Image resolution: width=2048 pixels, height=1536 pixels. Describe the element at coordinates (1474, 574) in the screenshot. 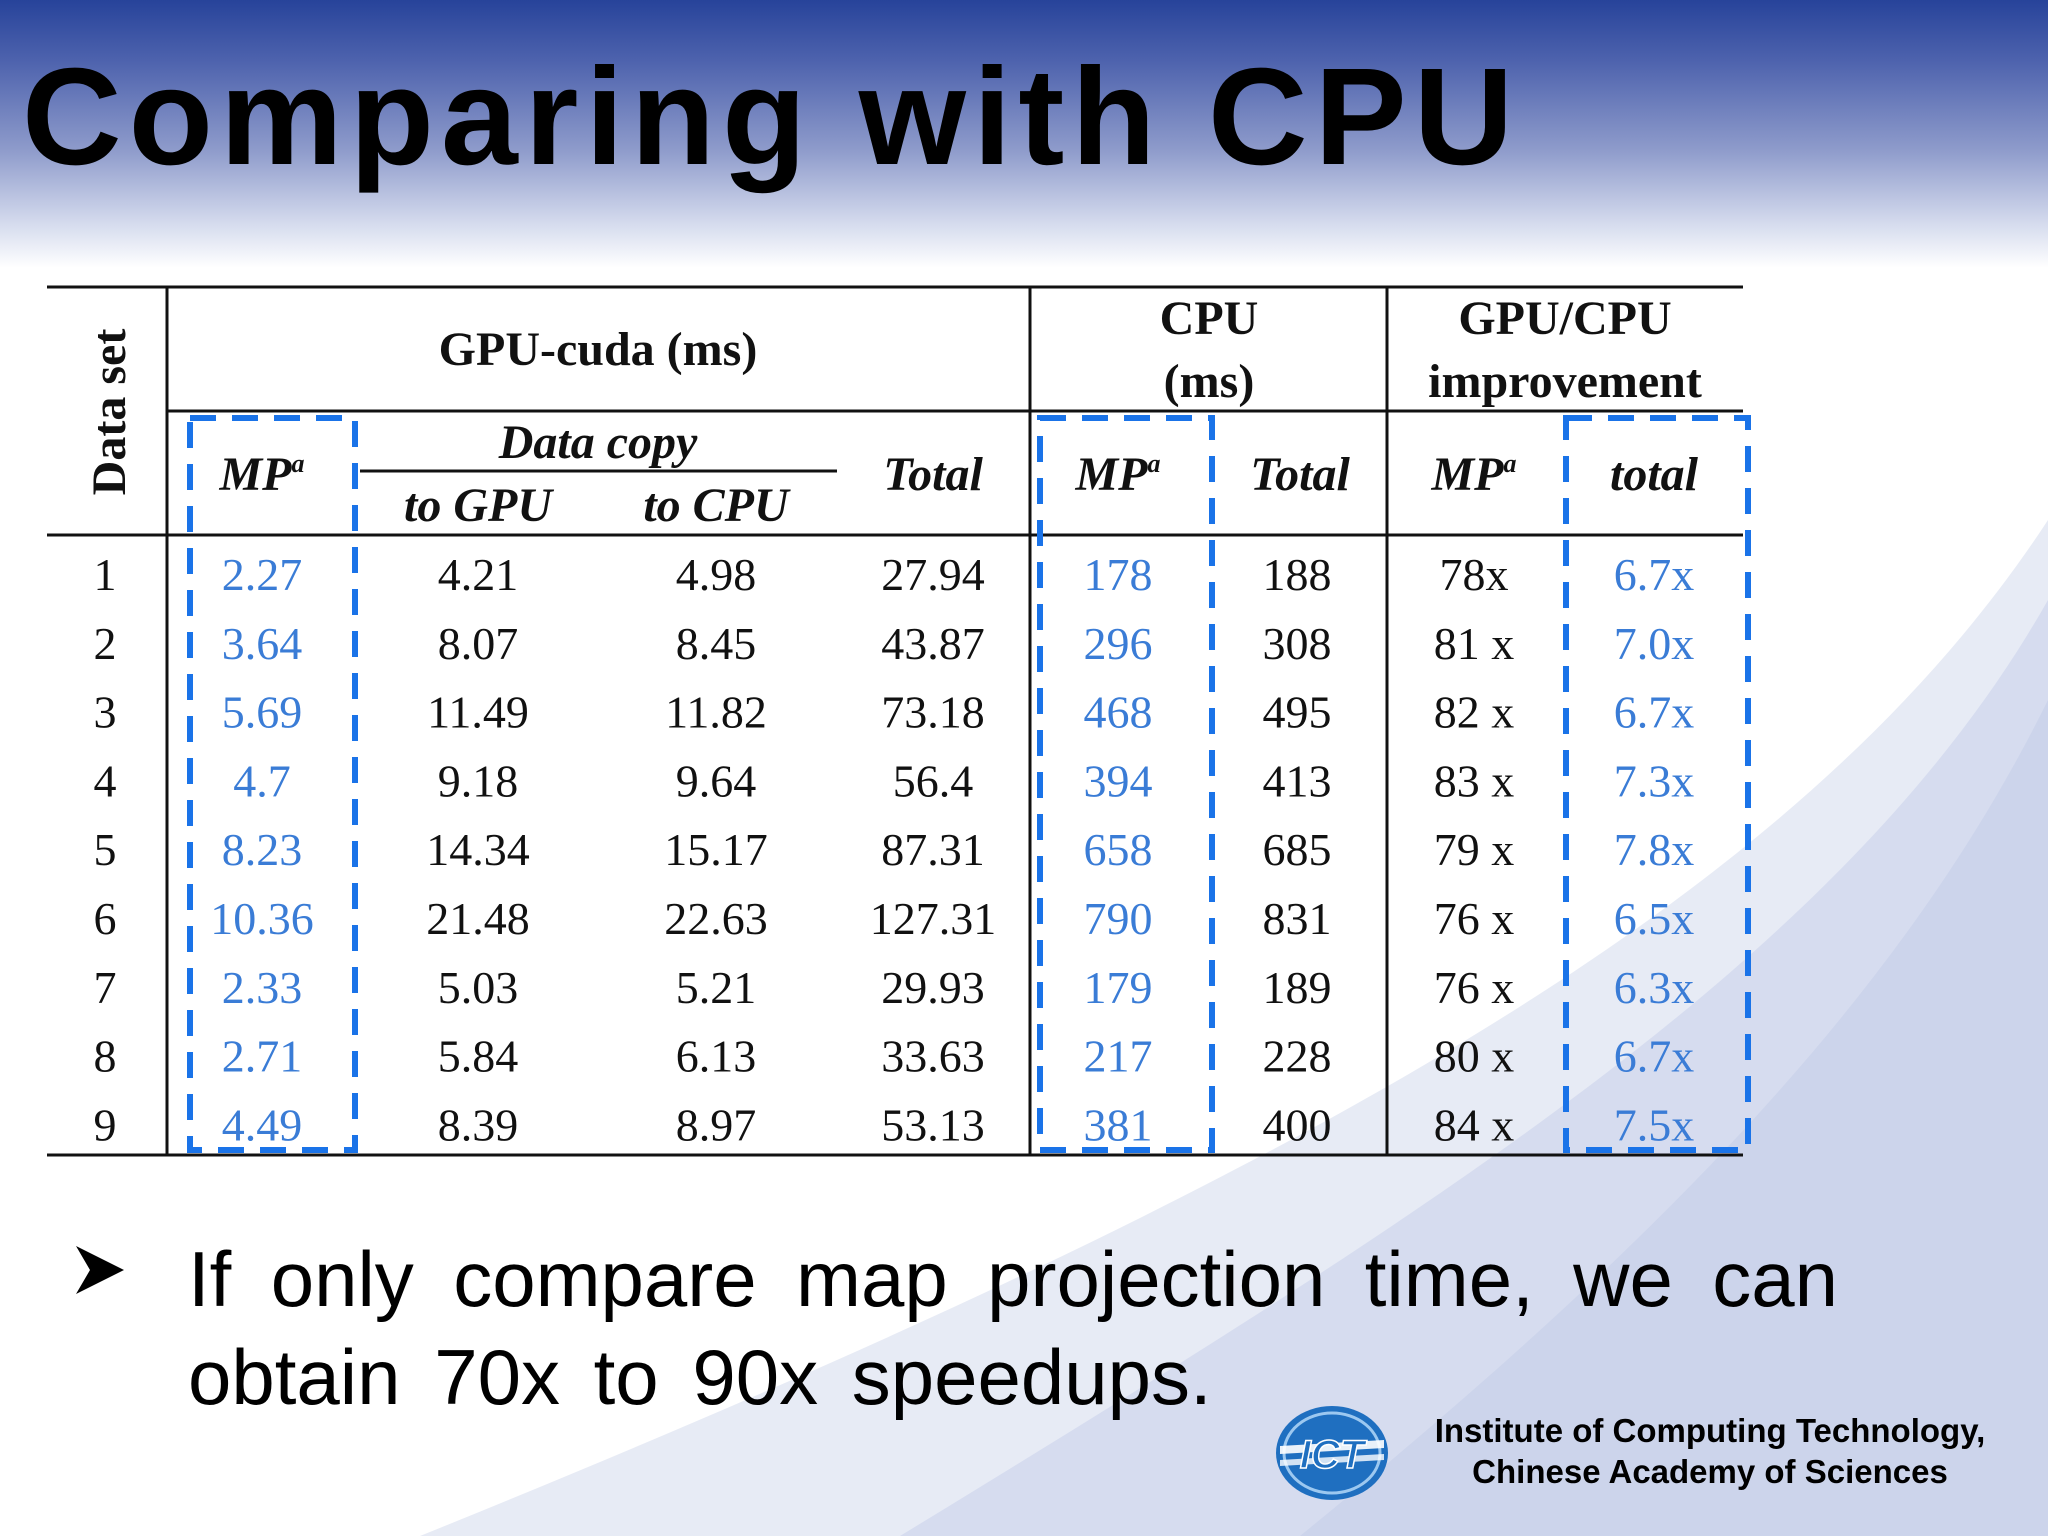

I see `cell-ratio-mp: 78x` at that location.